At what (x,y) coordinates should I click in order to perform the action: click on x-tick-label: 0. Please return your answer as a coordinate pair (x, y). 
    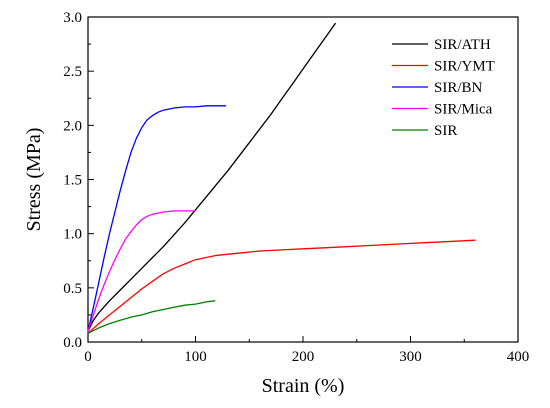
    Looking at the image, I should click on (88, 357).